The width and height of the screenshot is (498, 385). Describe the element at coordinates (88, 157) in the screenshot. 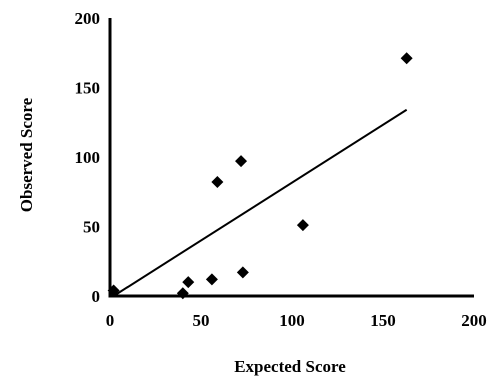

I see `y-tick-label: 100` at that location.